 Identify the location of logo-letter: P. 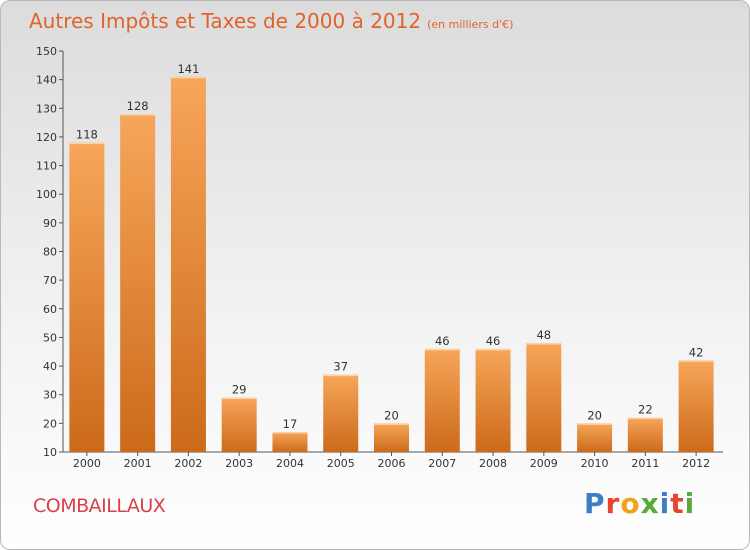
(595, 503).